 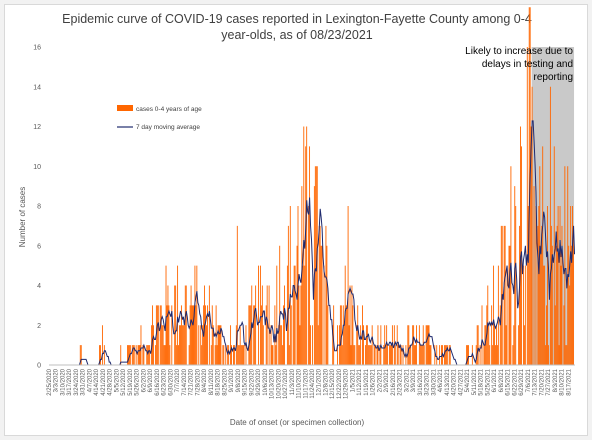 What do you see at coordinates (519, 51) in the screenshot?
I see `annotation-line1: Likely to increase due to` at bounding box center [519, 51].